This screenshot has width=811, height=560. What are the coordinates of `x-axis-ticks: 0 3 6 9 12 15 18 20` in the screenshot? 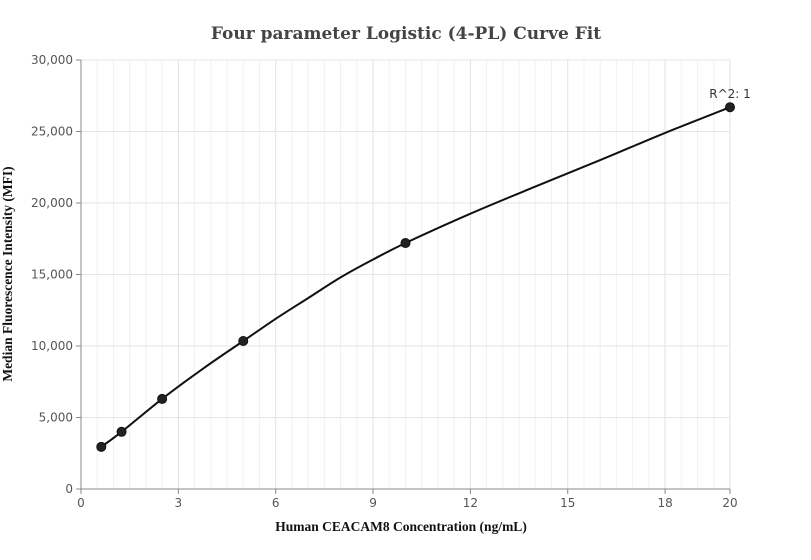 It's located at (407, 499).